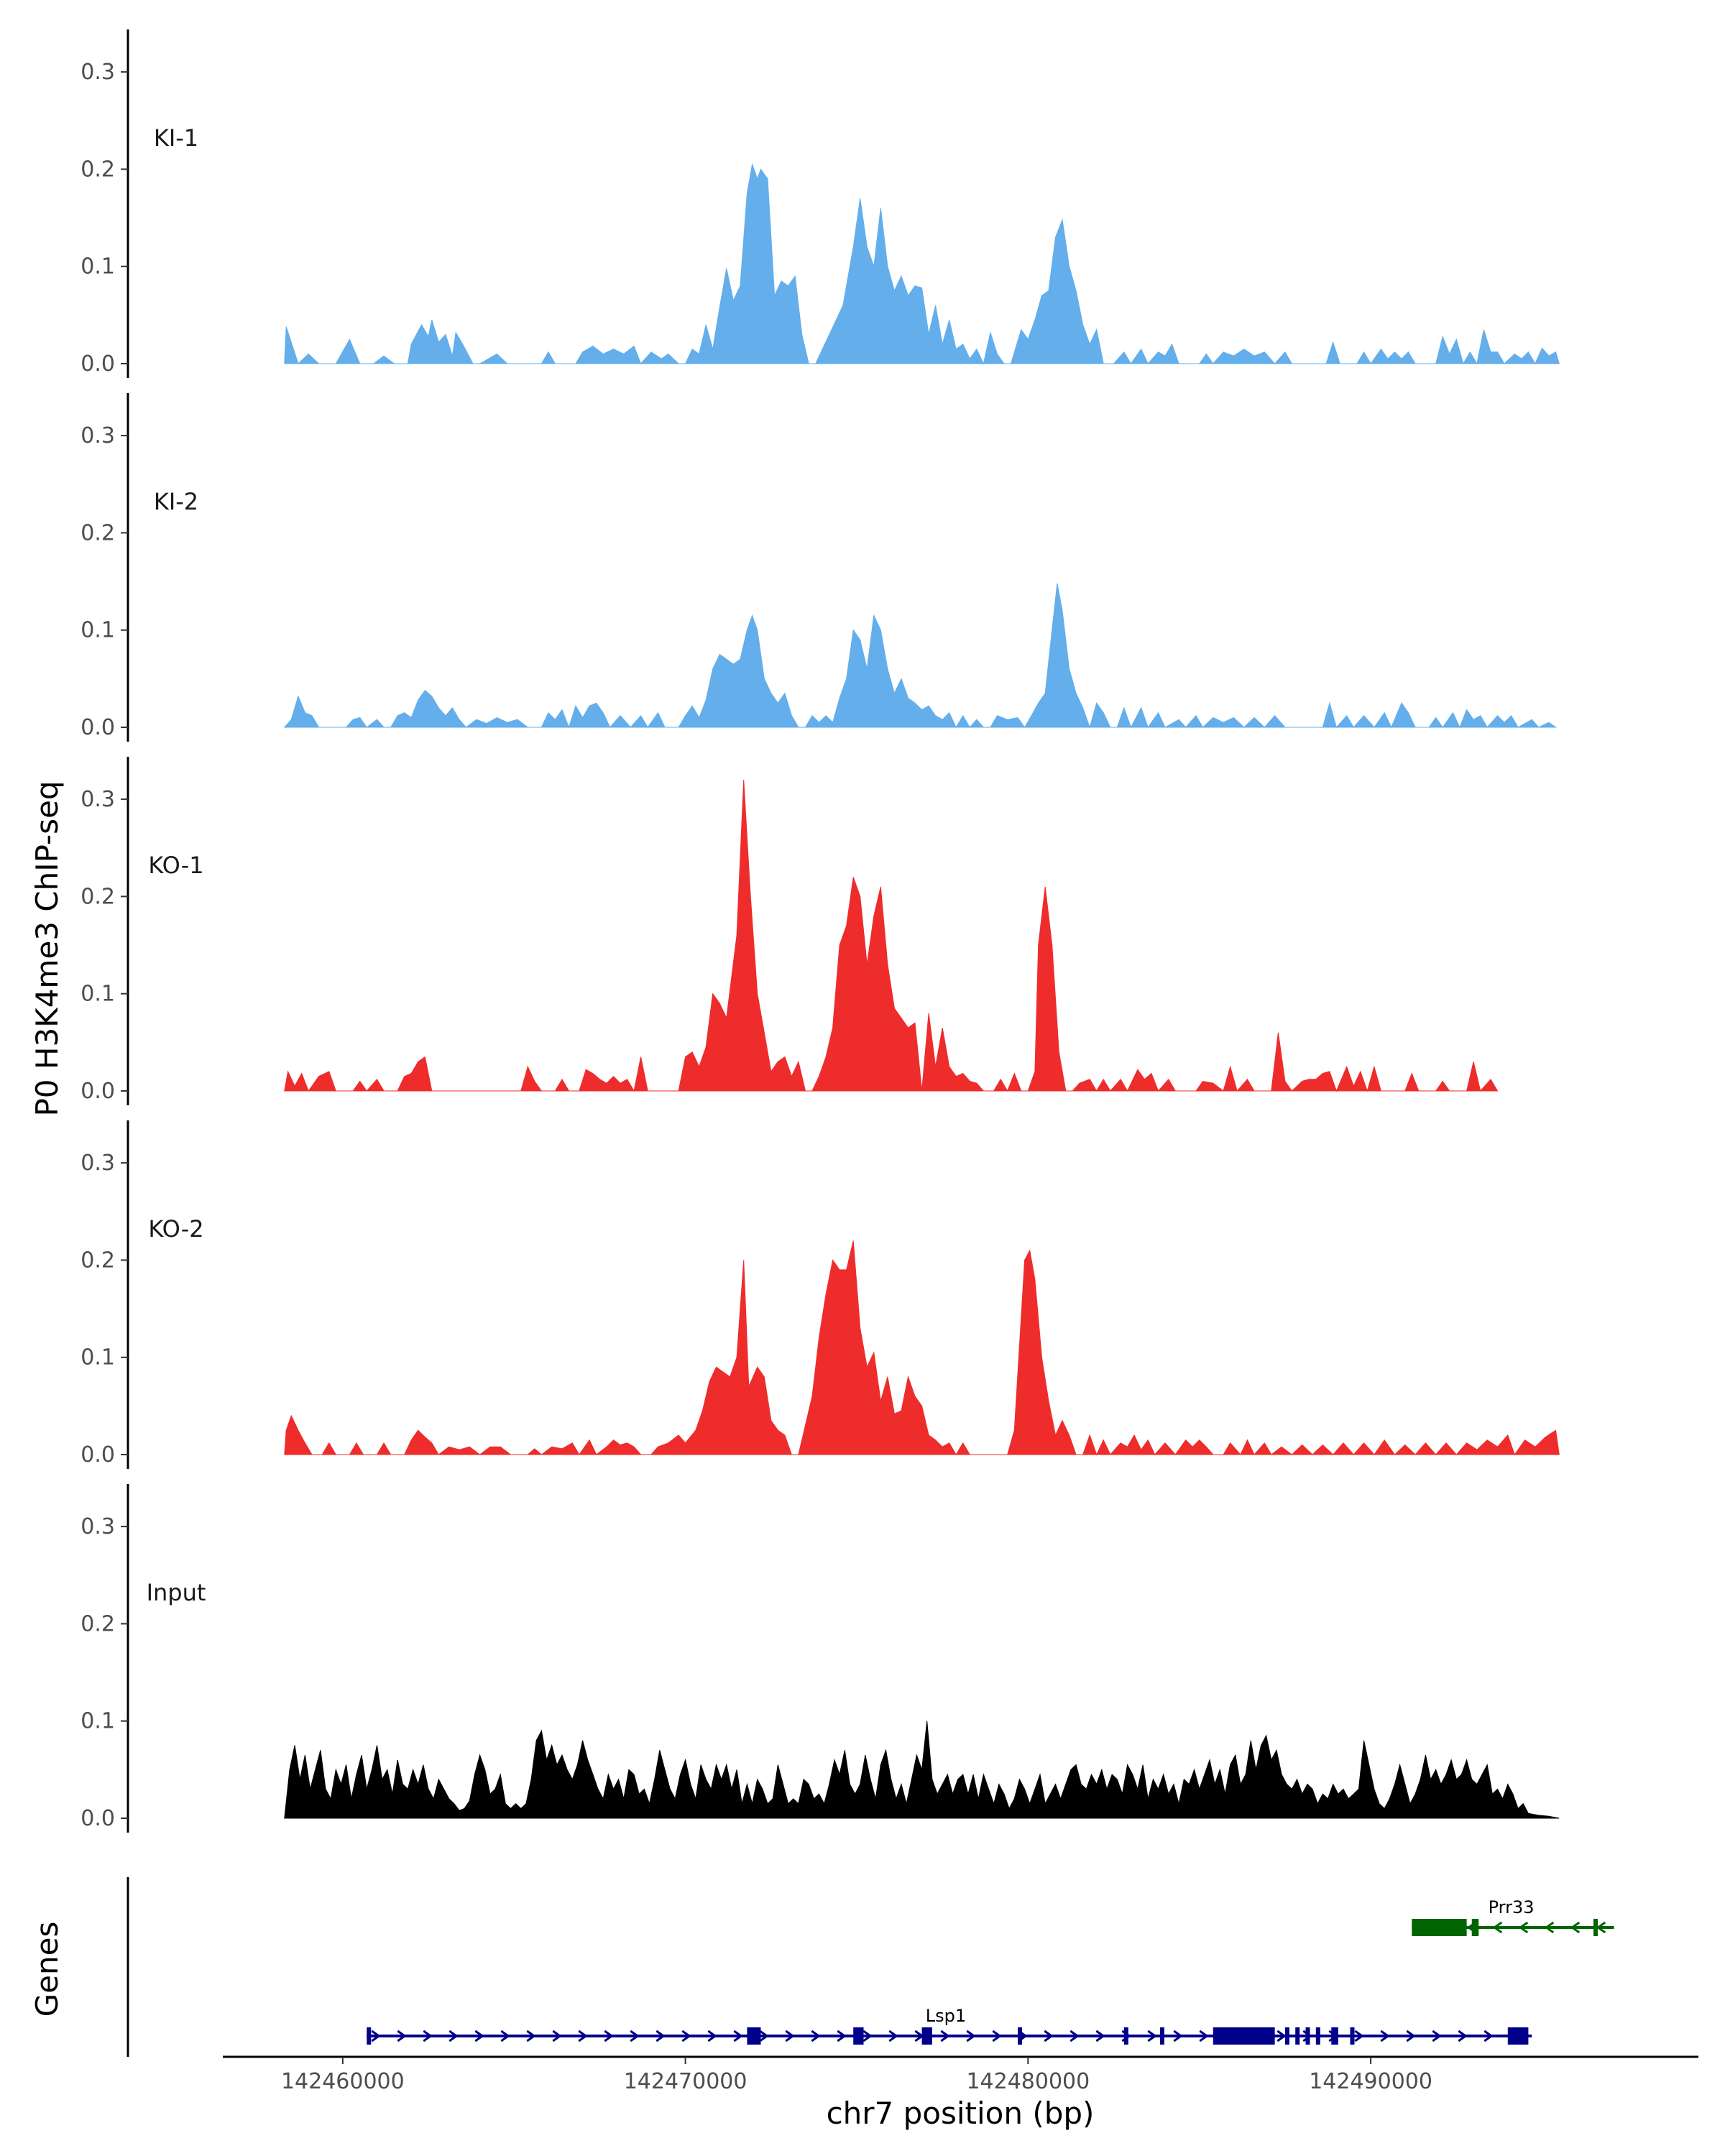  I want to click on track-label: KO-1, so click(175, 865).